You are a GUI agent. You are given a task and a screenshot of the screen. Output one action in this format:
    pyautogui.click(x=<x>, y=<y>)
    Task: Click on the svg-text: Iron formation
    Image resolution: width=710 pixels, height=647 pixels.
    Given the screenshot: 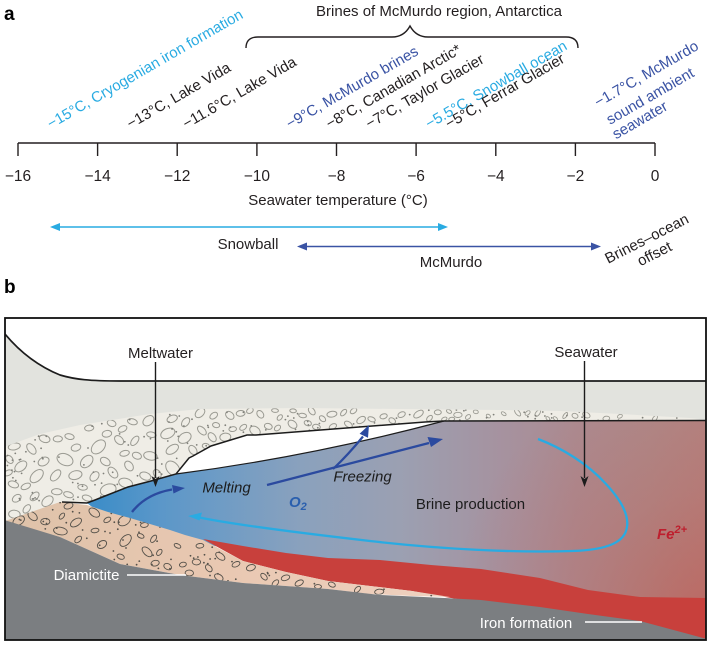 What is the action you would take?
    pyautogui.click(x=526, y=623)
    